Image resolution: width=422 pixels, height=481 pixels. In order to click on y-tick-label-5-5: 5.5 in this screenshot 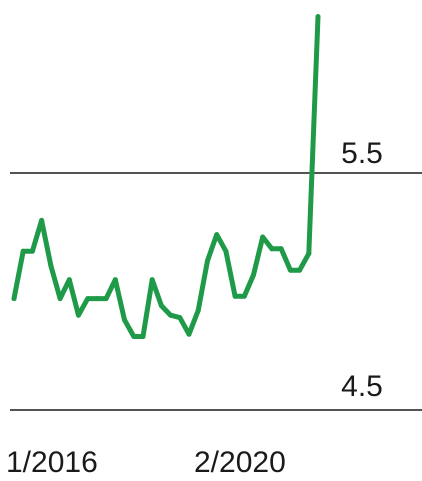, I will do `click(362, 153)`.